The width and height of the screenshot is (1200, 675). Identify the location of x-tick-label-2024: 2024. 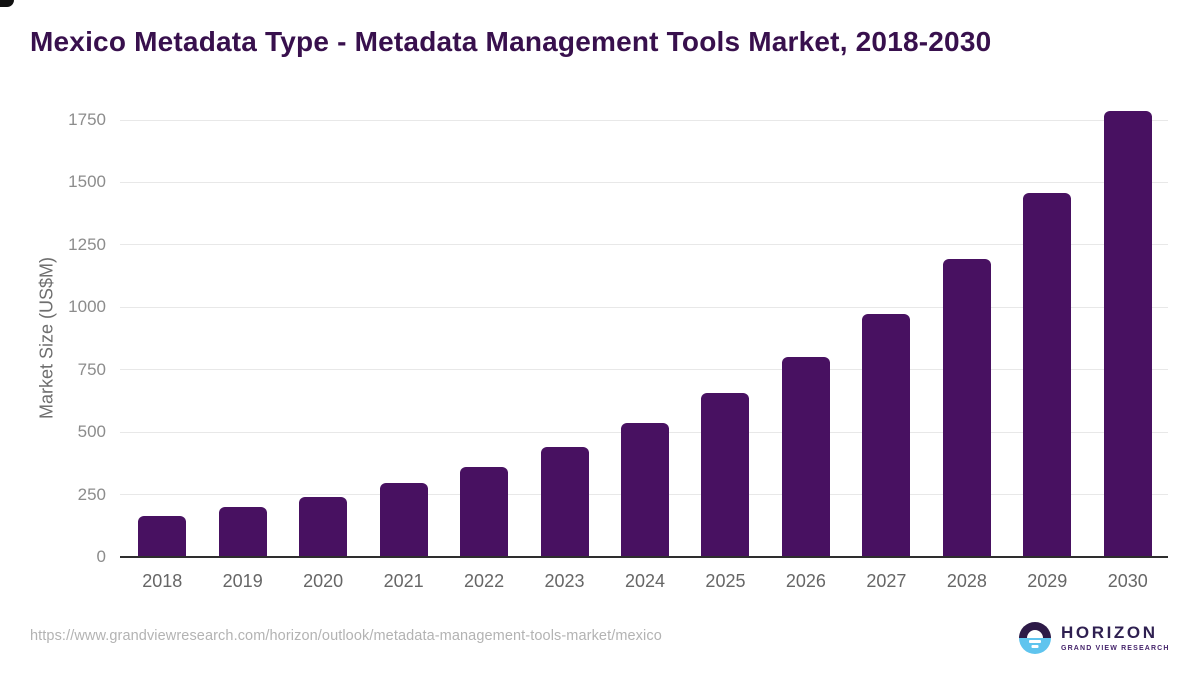
(645, 581).